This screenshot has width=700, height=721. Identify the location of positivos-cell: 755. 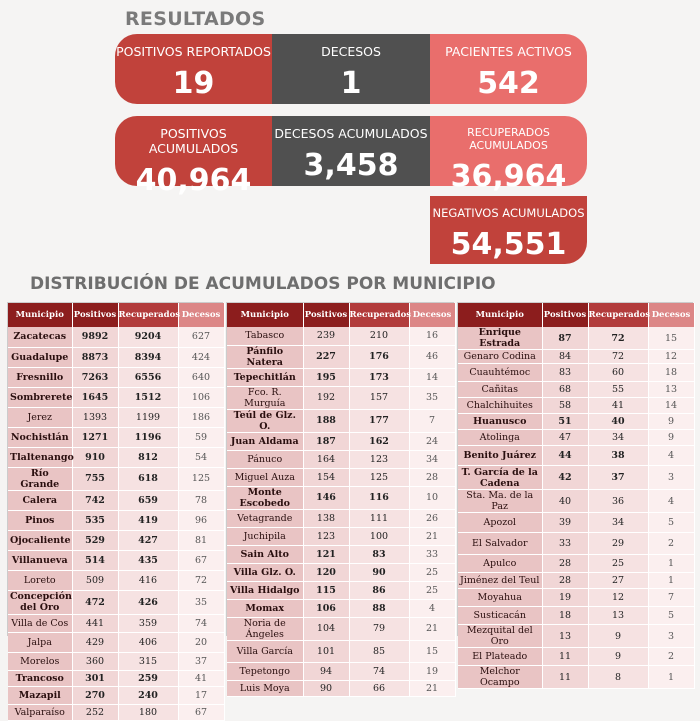
(95, 479).